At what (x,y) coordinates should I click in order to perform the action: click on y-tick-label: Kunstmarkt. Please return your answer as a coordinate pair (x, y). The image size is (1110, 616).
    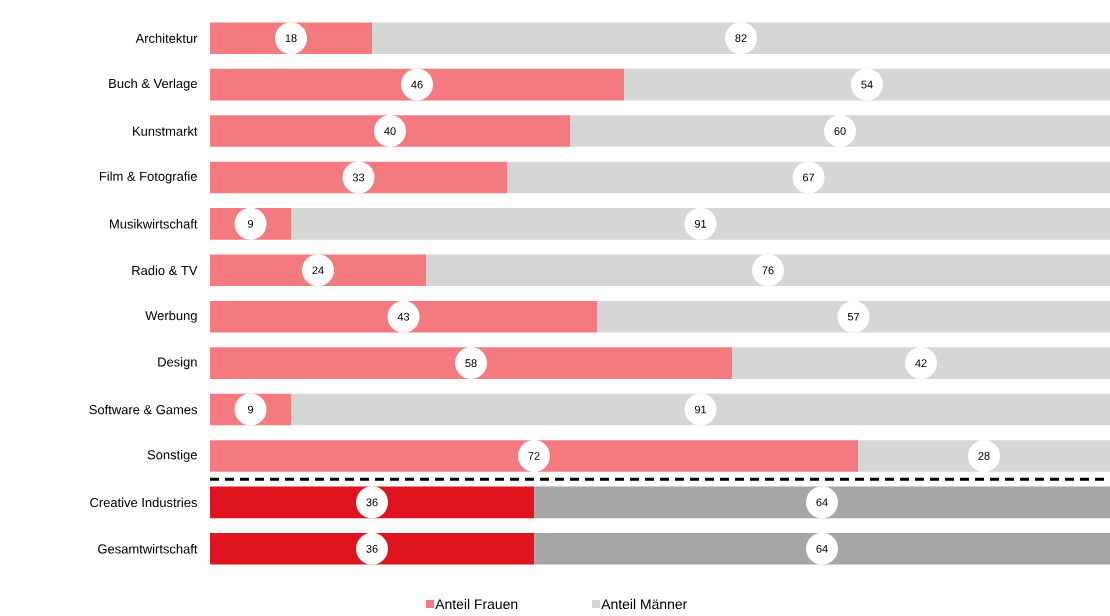
    Looking at the image, I should click on (165, 131).